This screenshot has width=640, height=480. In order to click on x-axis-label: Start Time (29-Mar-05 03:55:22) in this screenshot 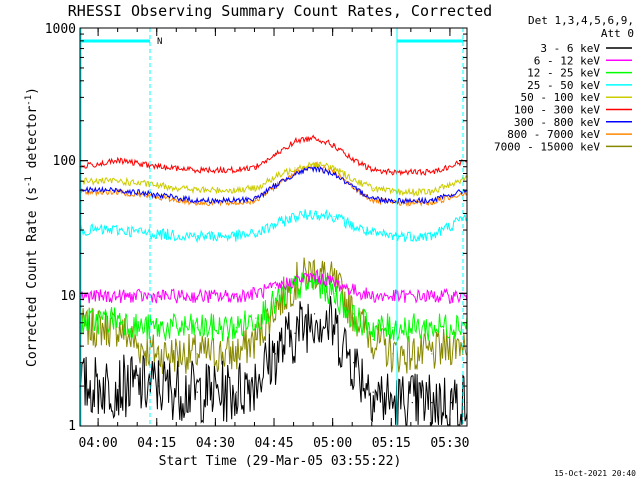, I will do `click(280, 461)`.